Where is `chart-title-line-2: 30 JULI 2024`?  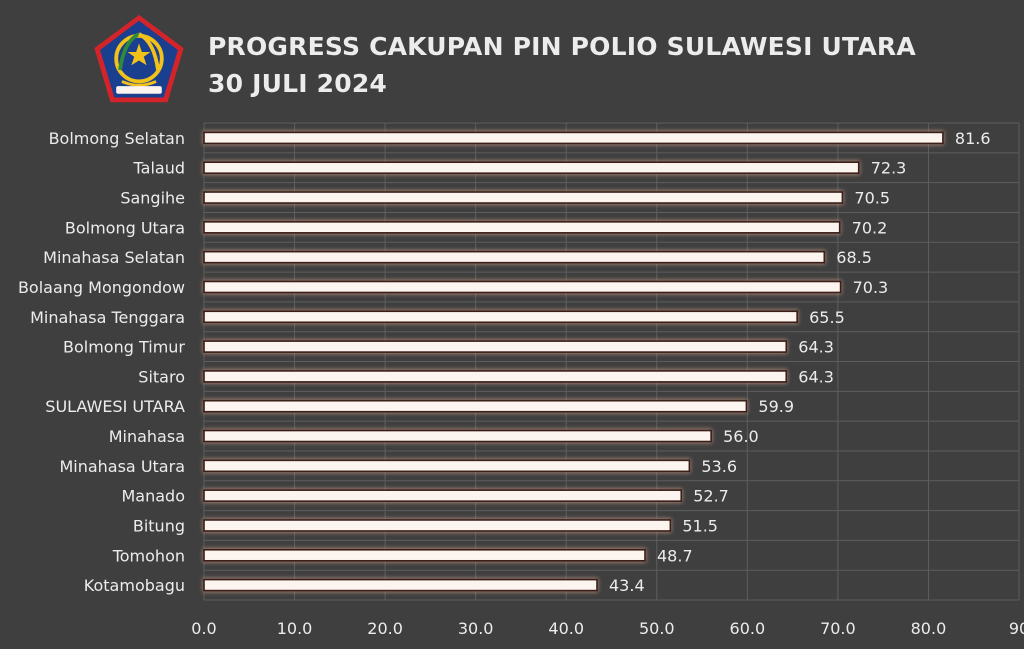
chart-title-line-2: 30 JULI 2024 is located at coordinates (298, 83).